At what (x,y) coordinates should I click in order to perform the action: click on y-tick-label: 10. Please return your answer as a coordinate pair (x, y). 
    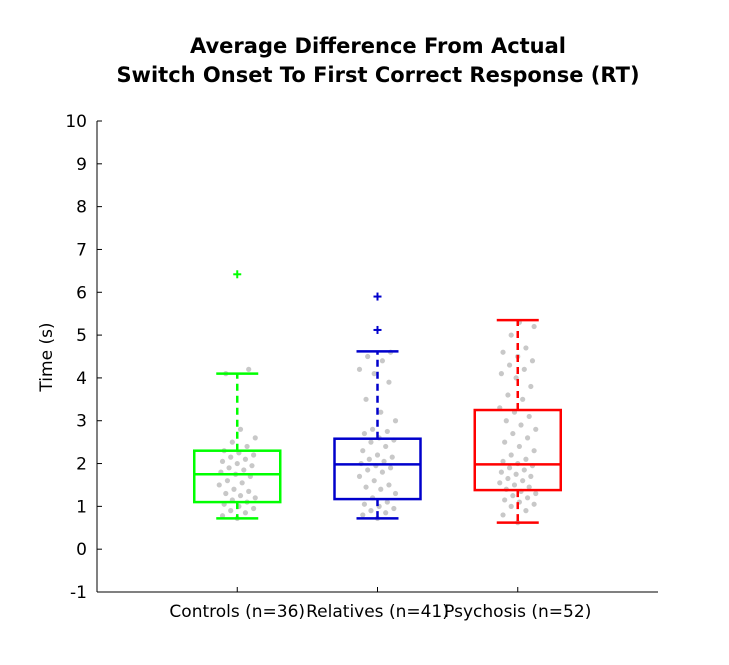
    Looking at the image, I should click on (76, 122).